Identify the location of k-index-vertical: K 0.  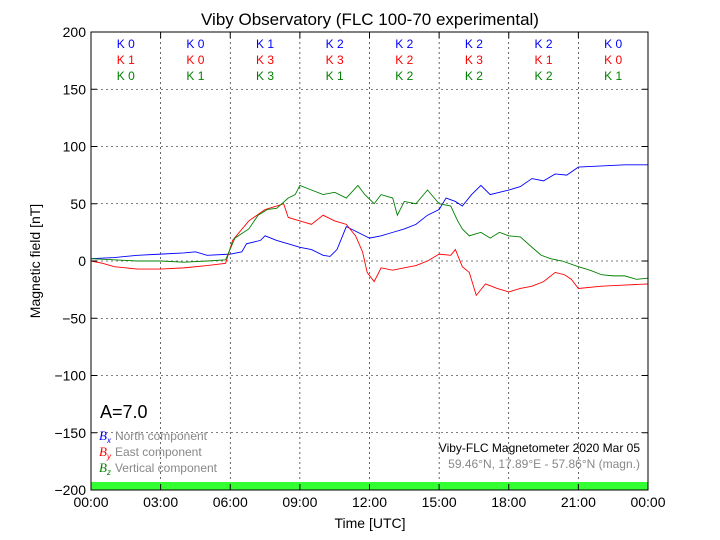
(126, 76).